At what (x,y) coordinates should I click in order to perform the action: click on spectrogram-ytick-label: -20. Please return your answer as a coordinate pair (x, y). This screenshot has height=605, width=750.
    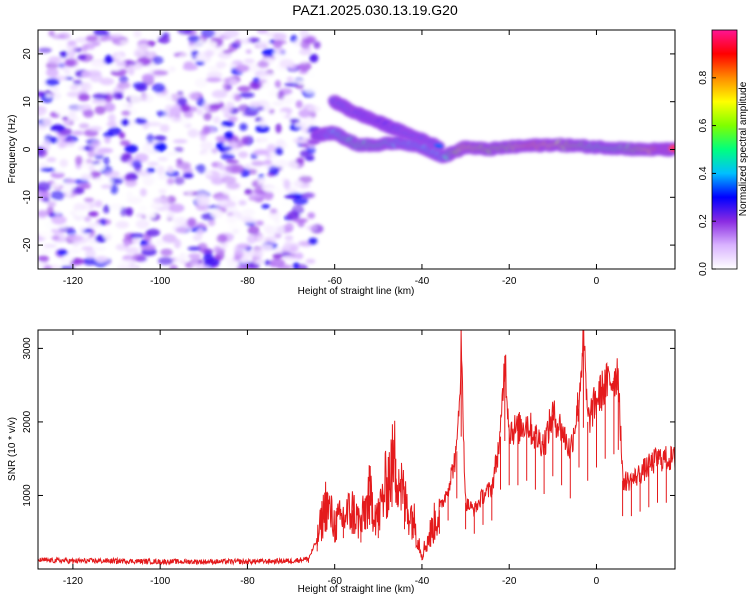
    Looking at the image, I should click on (27, 244).